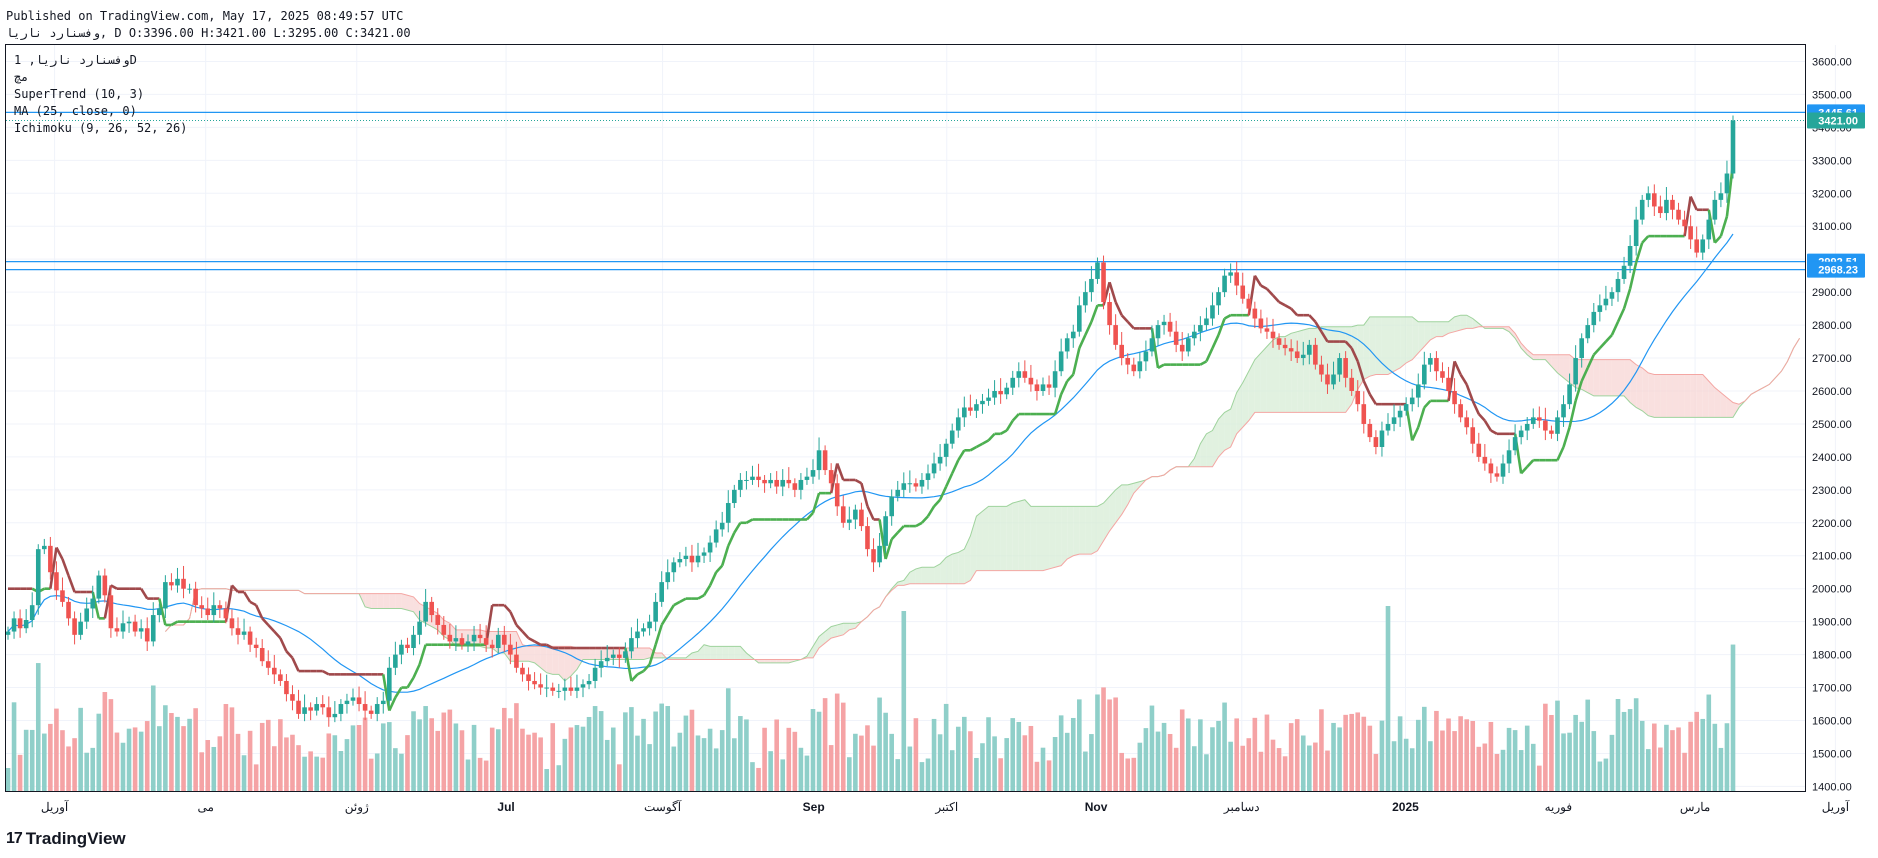  What do you see at coordinates (1832, 623) in the screenshot?
I see `y-tick-label: 1900.00` at bounding box center [1832, 623].